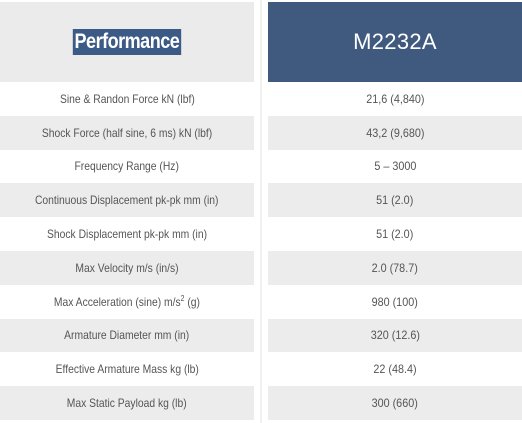  What do you see at coordinates (192, 301) in the screenshot?
I see `row-label-unit: (g)` at bounding box center [192, 301].